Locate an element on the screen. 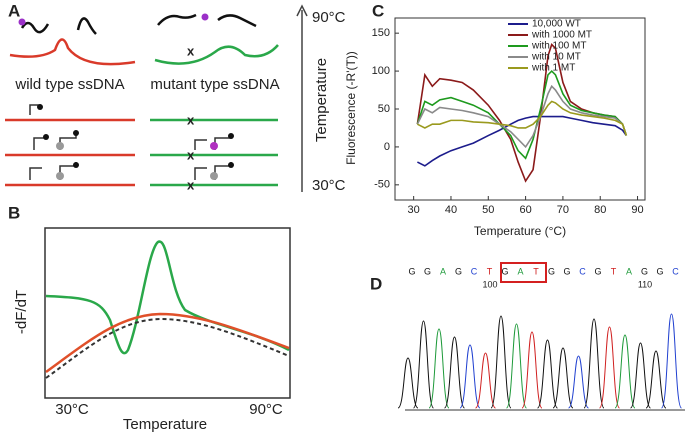 This screenshot has width=685, height=434. legend-label: with 1 MT is located at coordinates (553, 68).